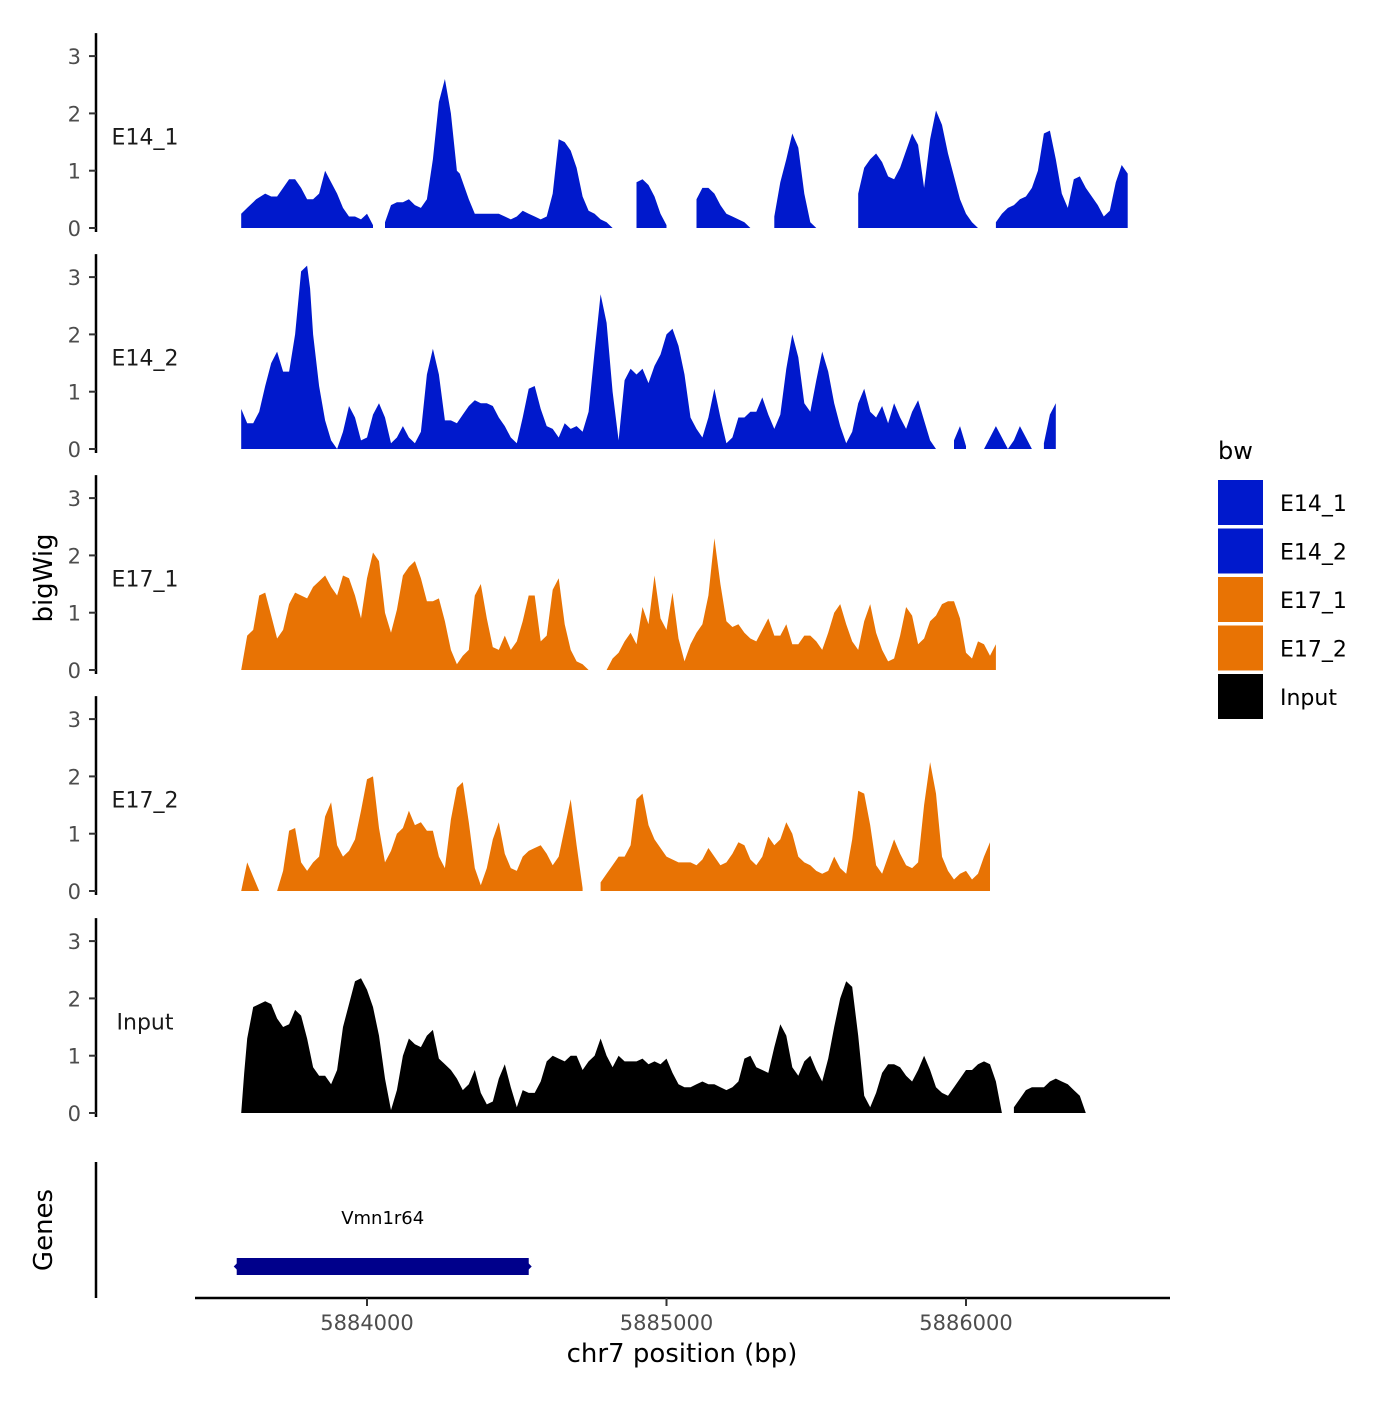  I want to click on legend-label: E17_1, so click(1313, 601).